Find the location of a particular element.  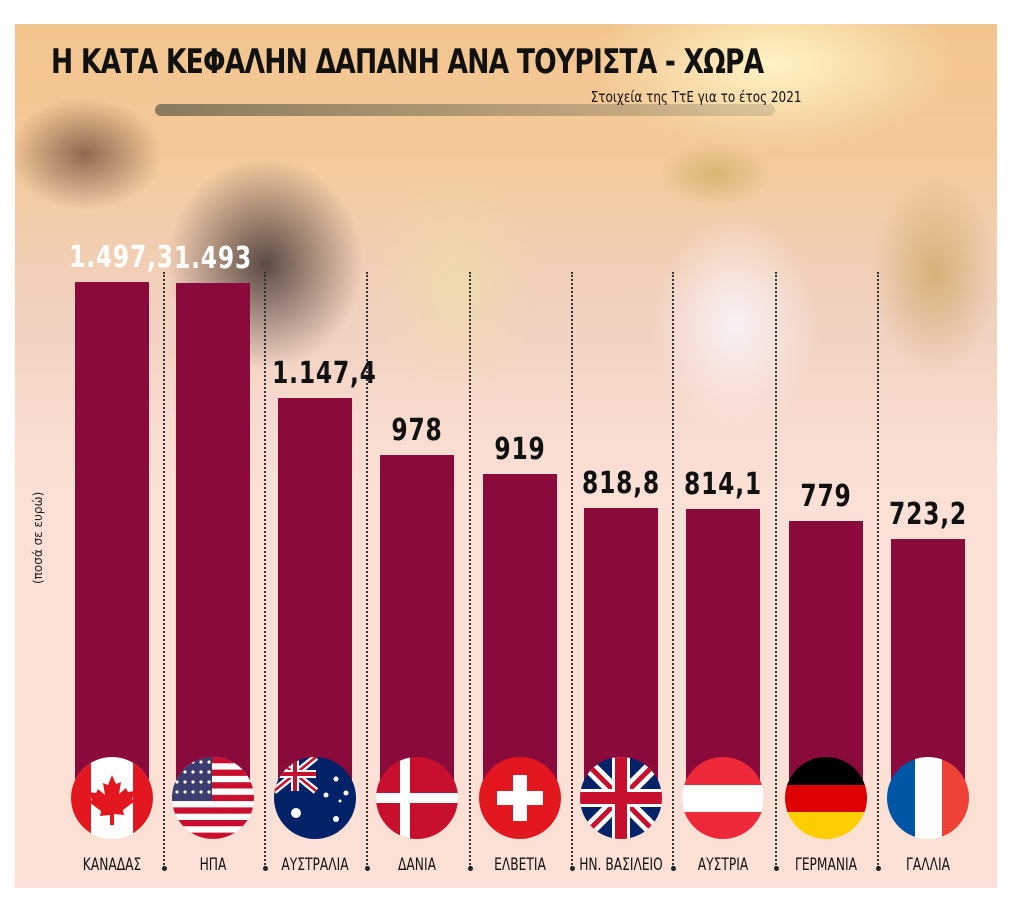

country-label: ΓΕΡΜΑΝΙΑ is located at coordinates (826, 865).